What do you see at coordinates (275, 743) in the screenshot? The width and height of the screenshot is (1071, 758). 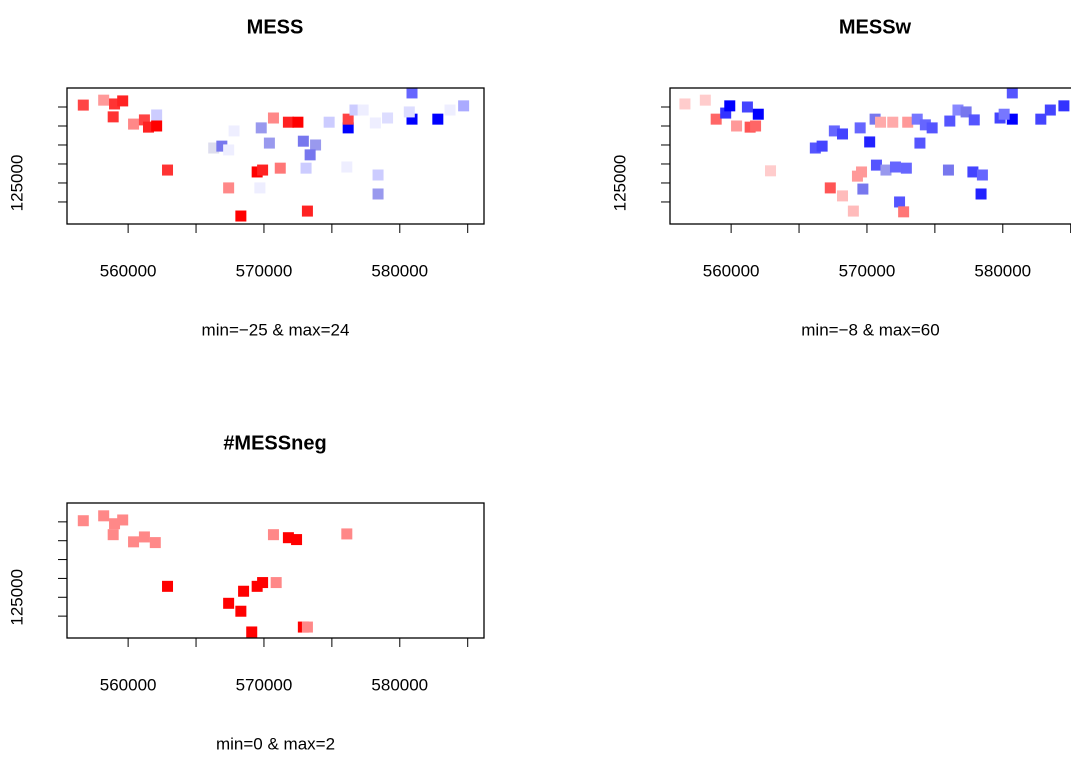 I see `x-axis-label: min=0 & max=2` at bounding box center [275, 743].